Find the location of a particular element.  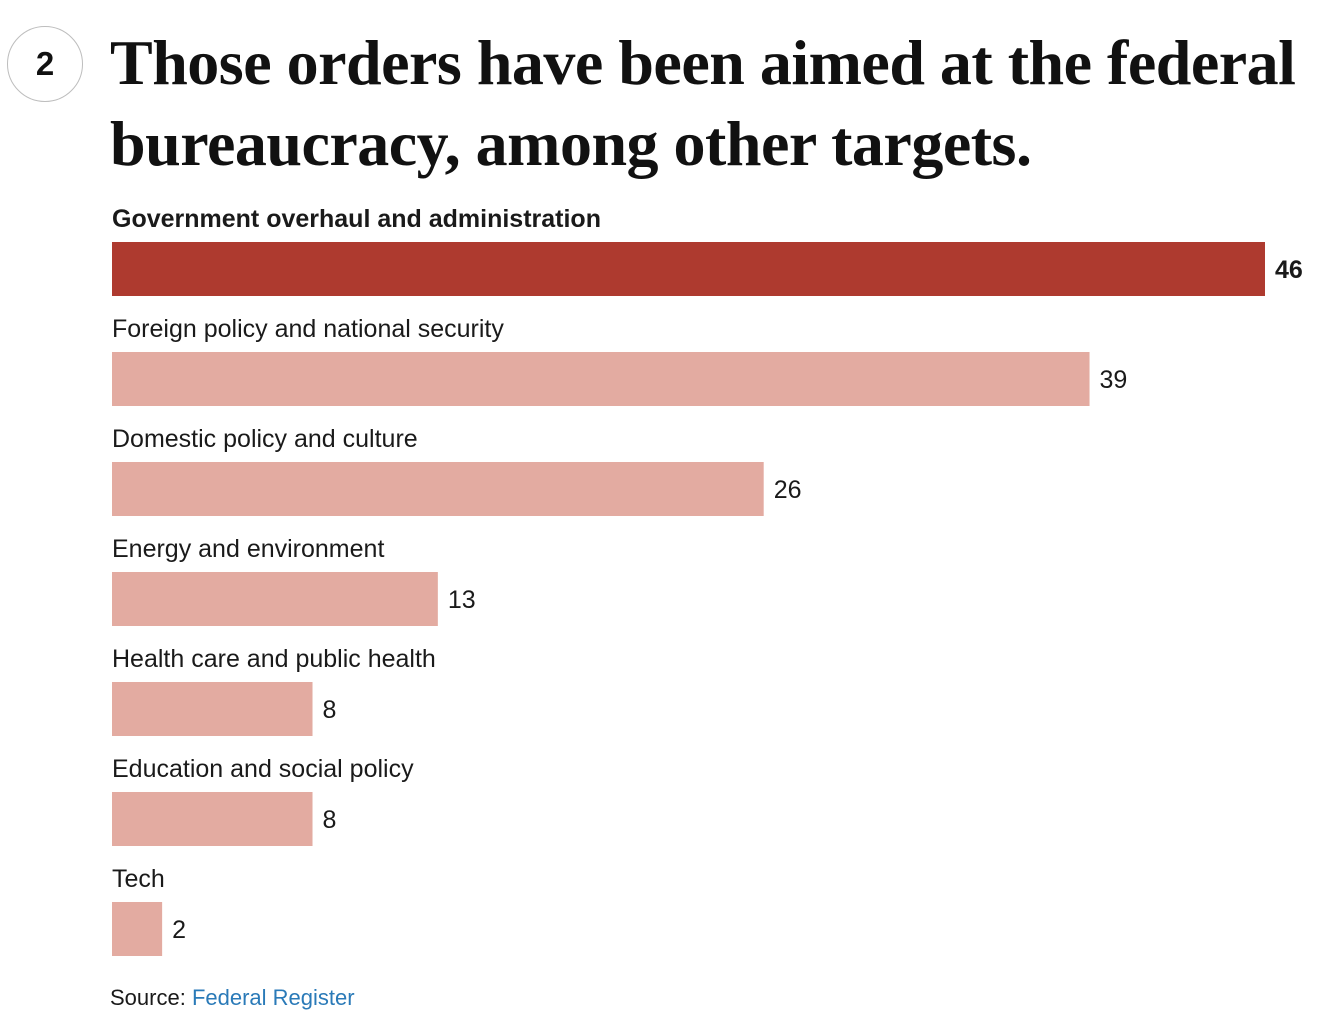

bar-value-label: 46 is located at coordinates (1289, 270).